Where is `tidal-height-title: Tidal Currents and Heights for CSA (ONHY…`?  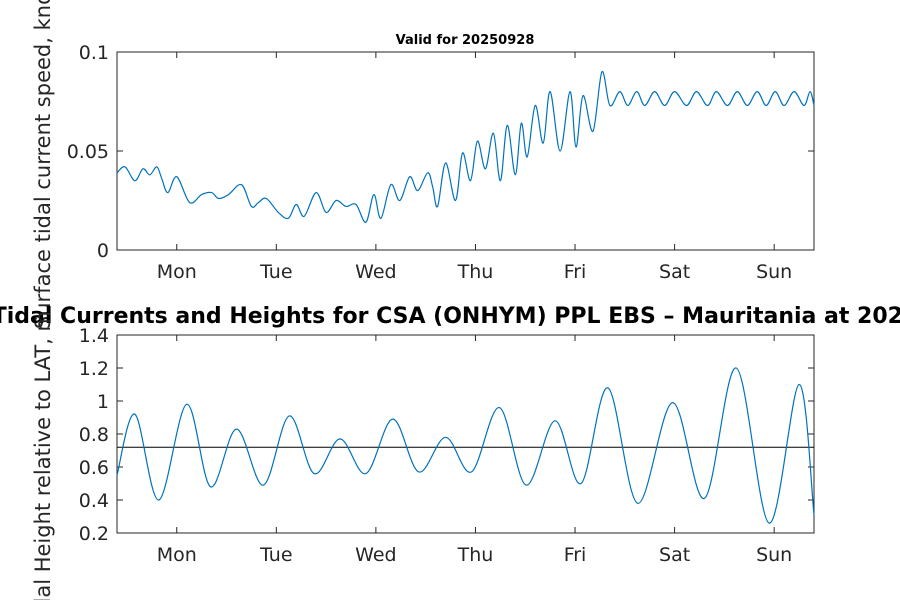 tidal-height-title: Tidal Currents and Heights for CSA (ONHY… is located at coordinates (450, 316).